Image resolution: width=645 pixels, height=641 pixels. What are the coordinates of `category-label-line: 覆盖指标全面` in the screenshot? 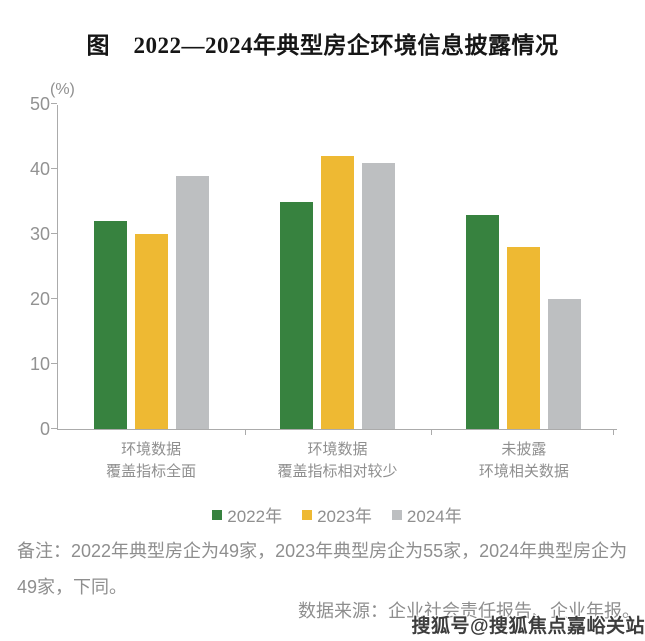 It's located at (151, 471).